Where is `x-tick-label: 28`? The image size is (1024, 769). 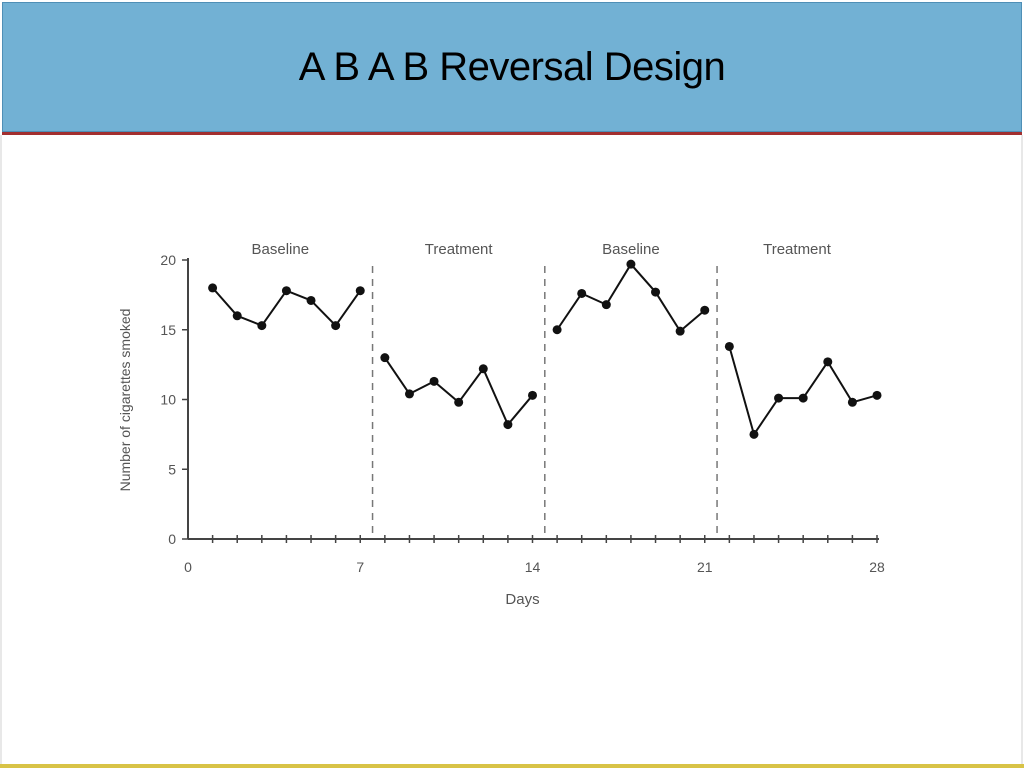
x-tick-label: 28 is located at coordinates (877, 567).